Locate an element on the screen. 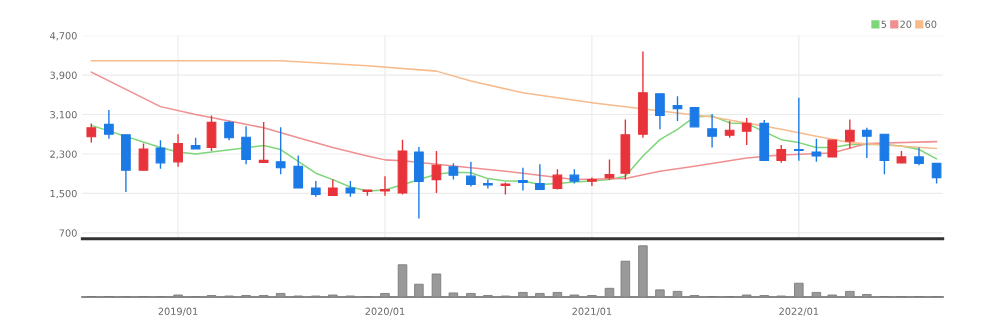 The height and width of the screenshot is (333, 1003). y-tick-label: 2,300 is located at coordinates (63, 154).